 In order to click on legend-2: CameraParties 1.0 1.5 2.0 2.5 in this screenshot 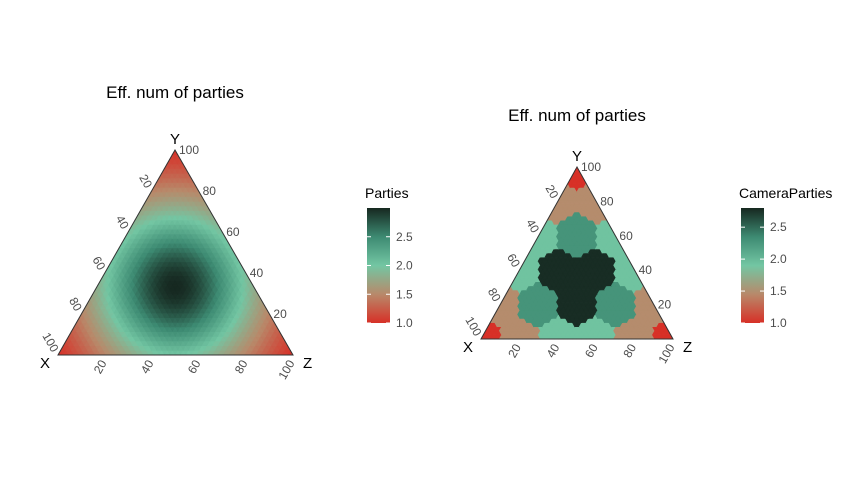, I will do `click(785, 257)`.